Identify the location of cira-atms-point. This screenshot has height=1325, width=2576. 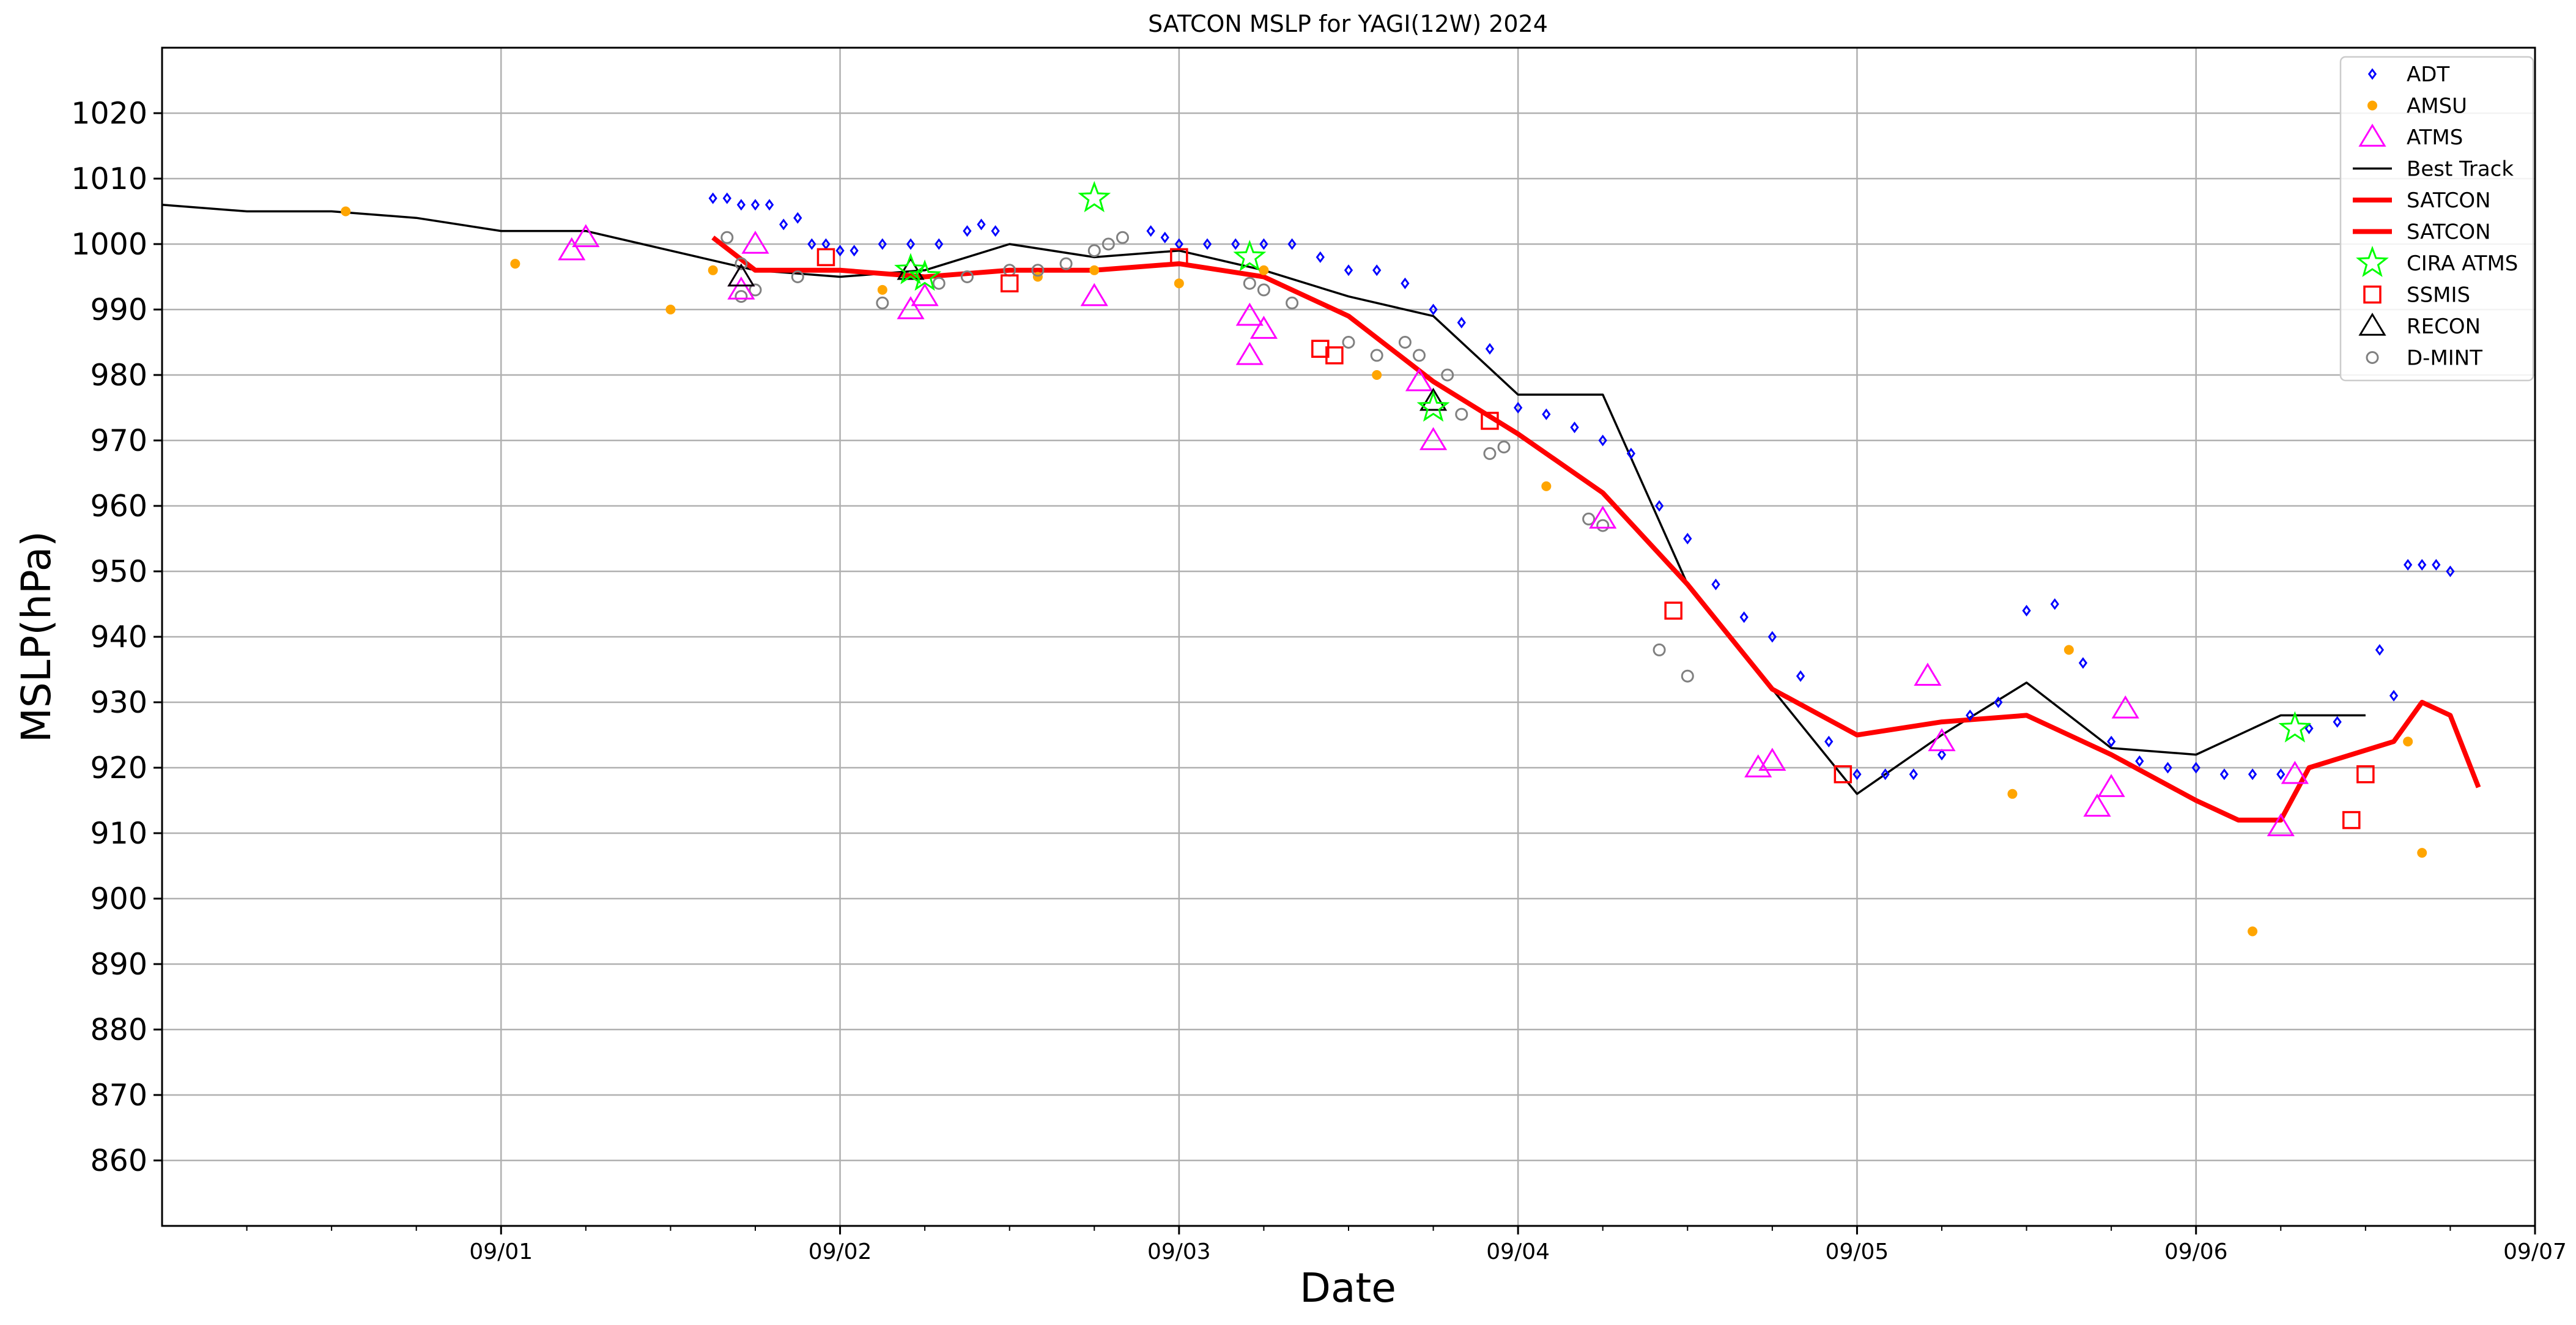
(2295, 727).